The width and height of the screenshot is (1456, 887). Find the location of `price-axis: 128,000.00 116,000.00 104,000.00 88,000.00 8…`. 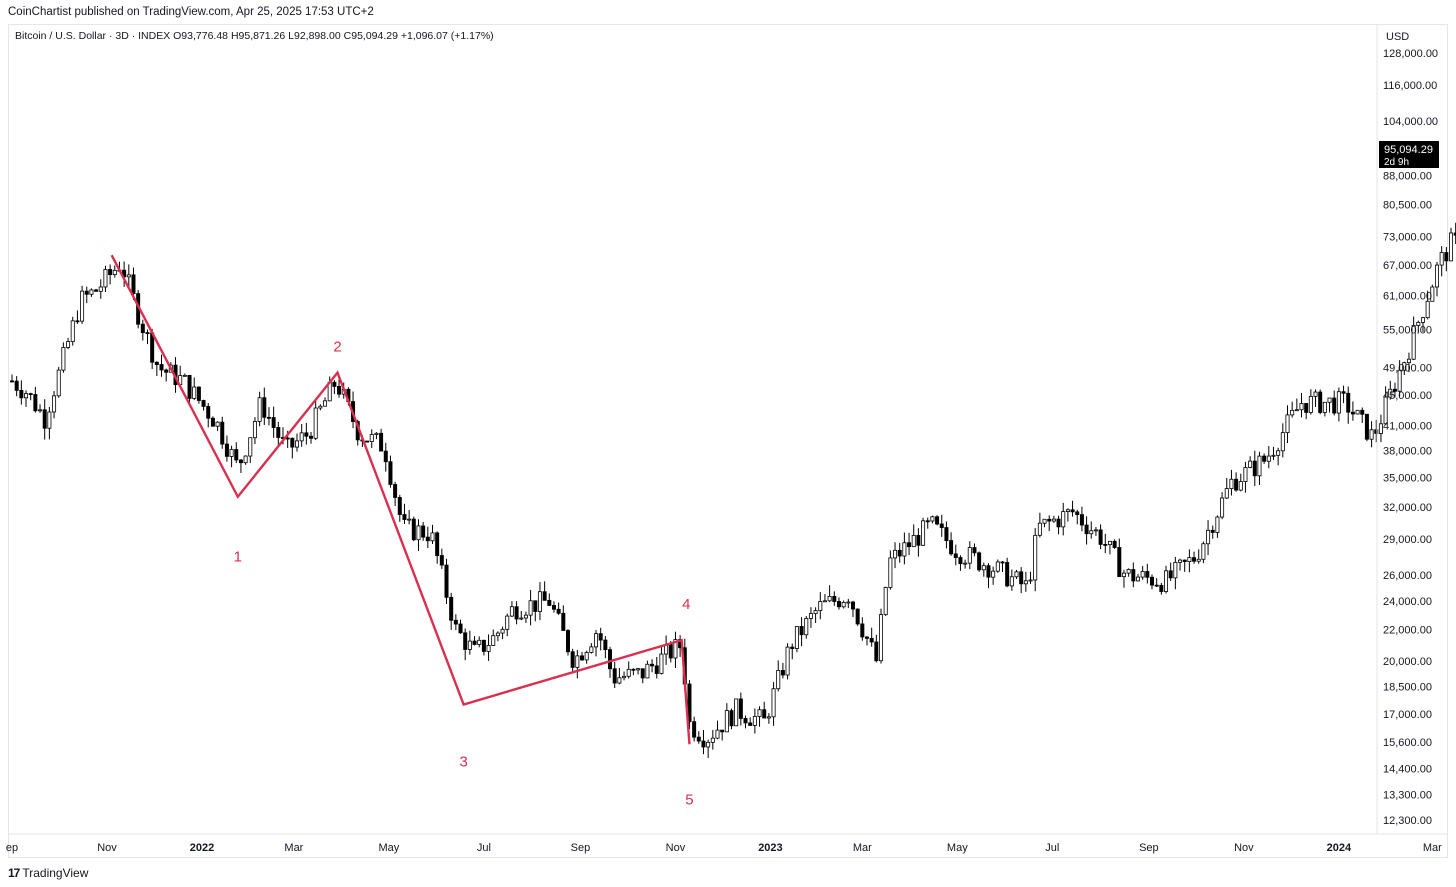

price-axis: 128,000.00 116,000.00 104,000.00 88,000.00 8… is located at coordinates (1410, 437).